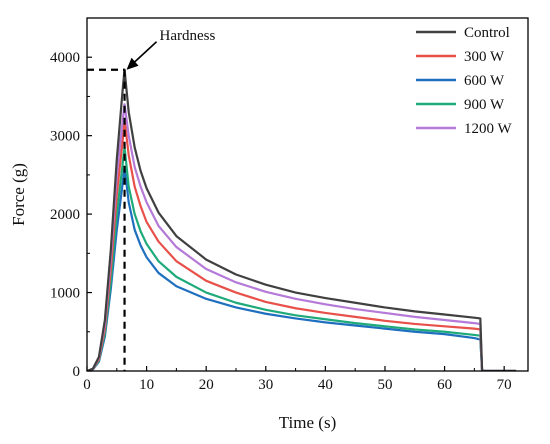 The height and width of the screenshot is (444, 550). Describe the element at coordinates (487, 33) in the screenshot. I see `legend-label: Control` at that location.